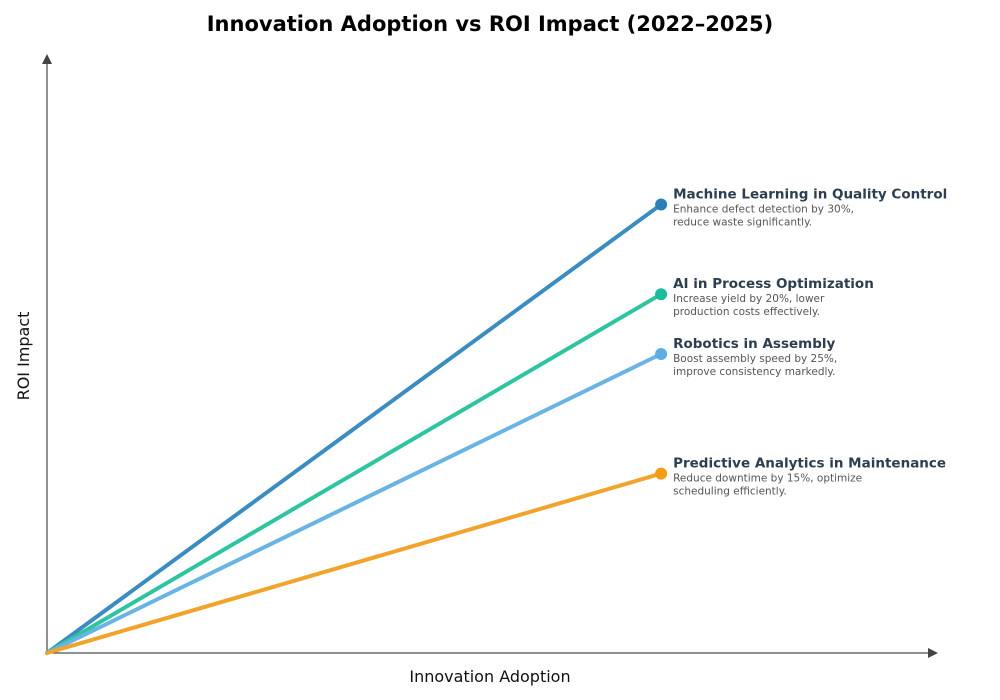 The height and width of the screenshot is (700, 1000). I want to click on series-label-0: Machine Learning in Quality Control, so click(810, 195).